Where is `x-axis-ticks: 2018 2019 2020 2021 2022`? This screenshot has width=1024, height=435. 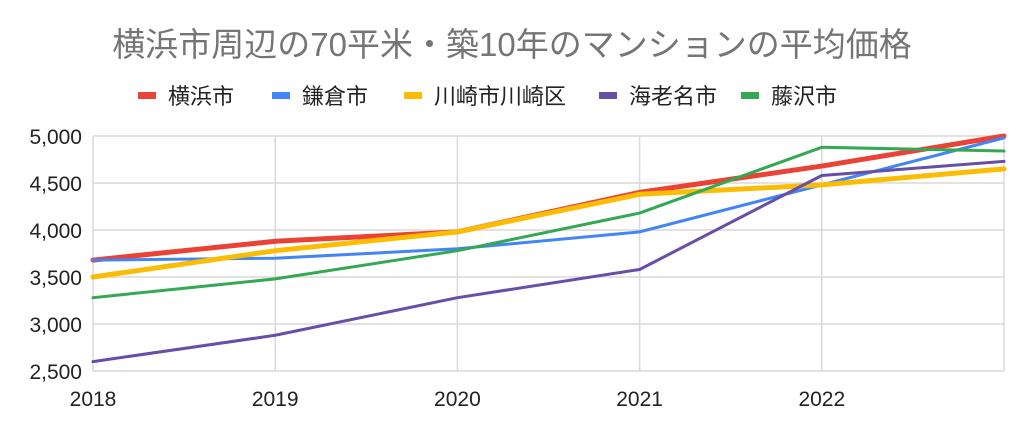 x-axis-ticks: 2018 2019 2020 2021 2022 is located at coordinates (458, 399).